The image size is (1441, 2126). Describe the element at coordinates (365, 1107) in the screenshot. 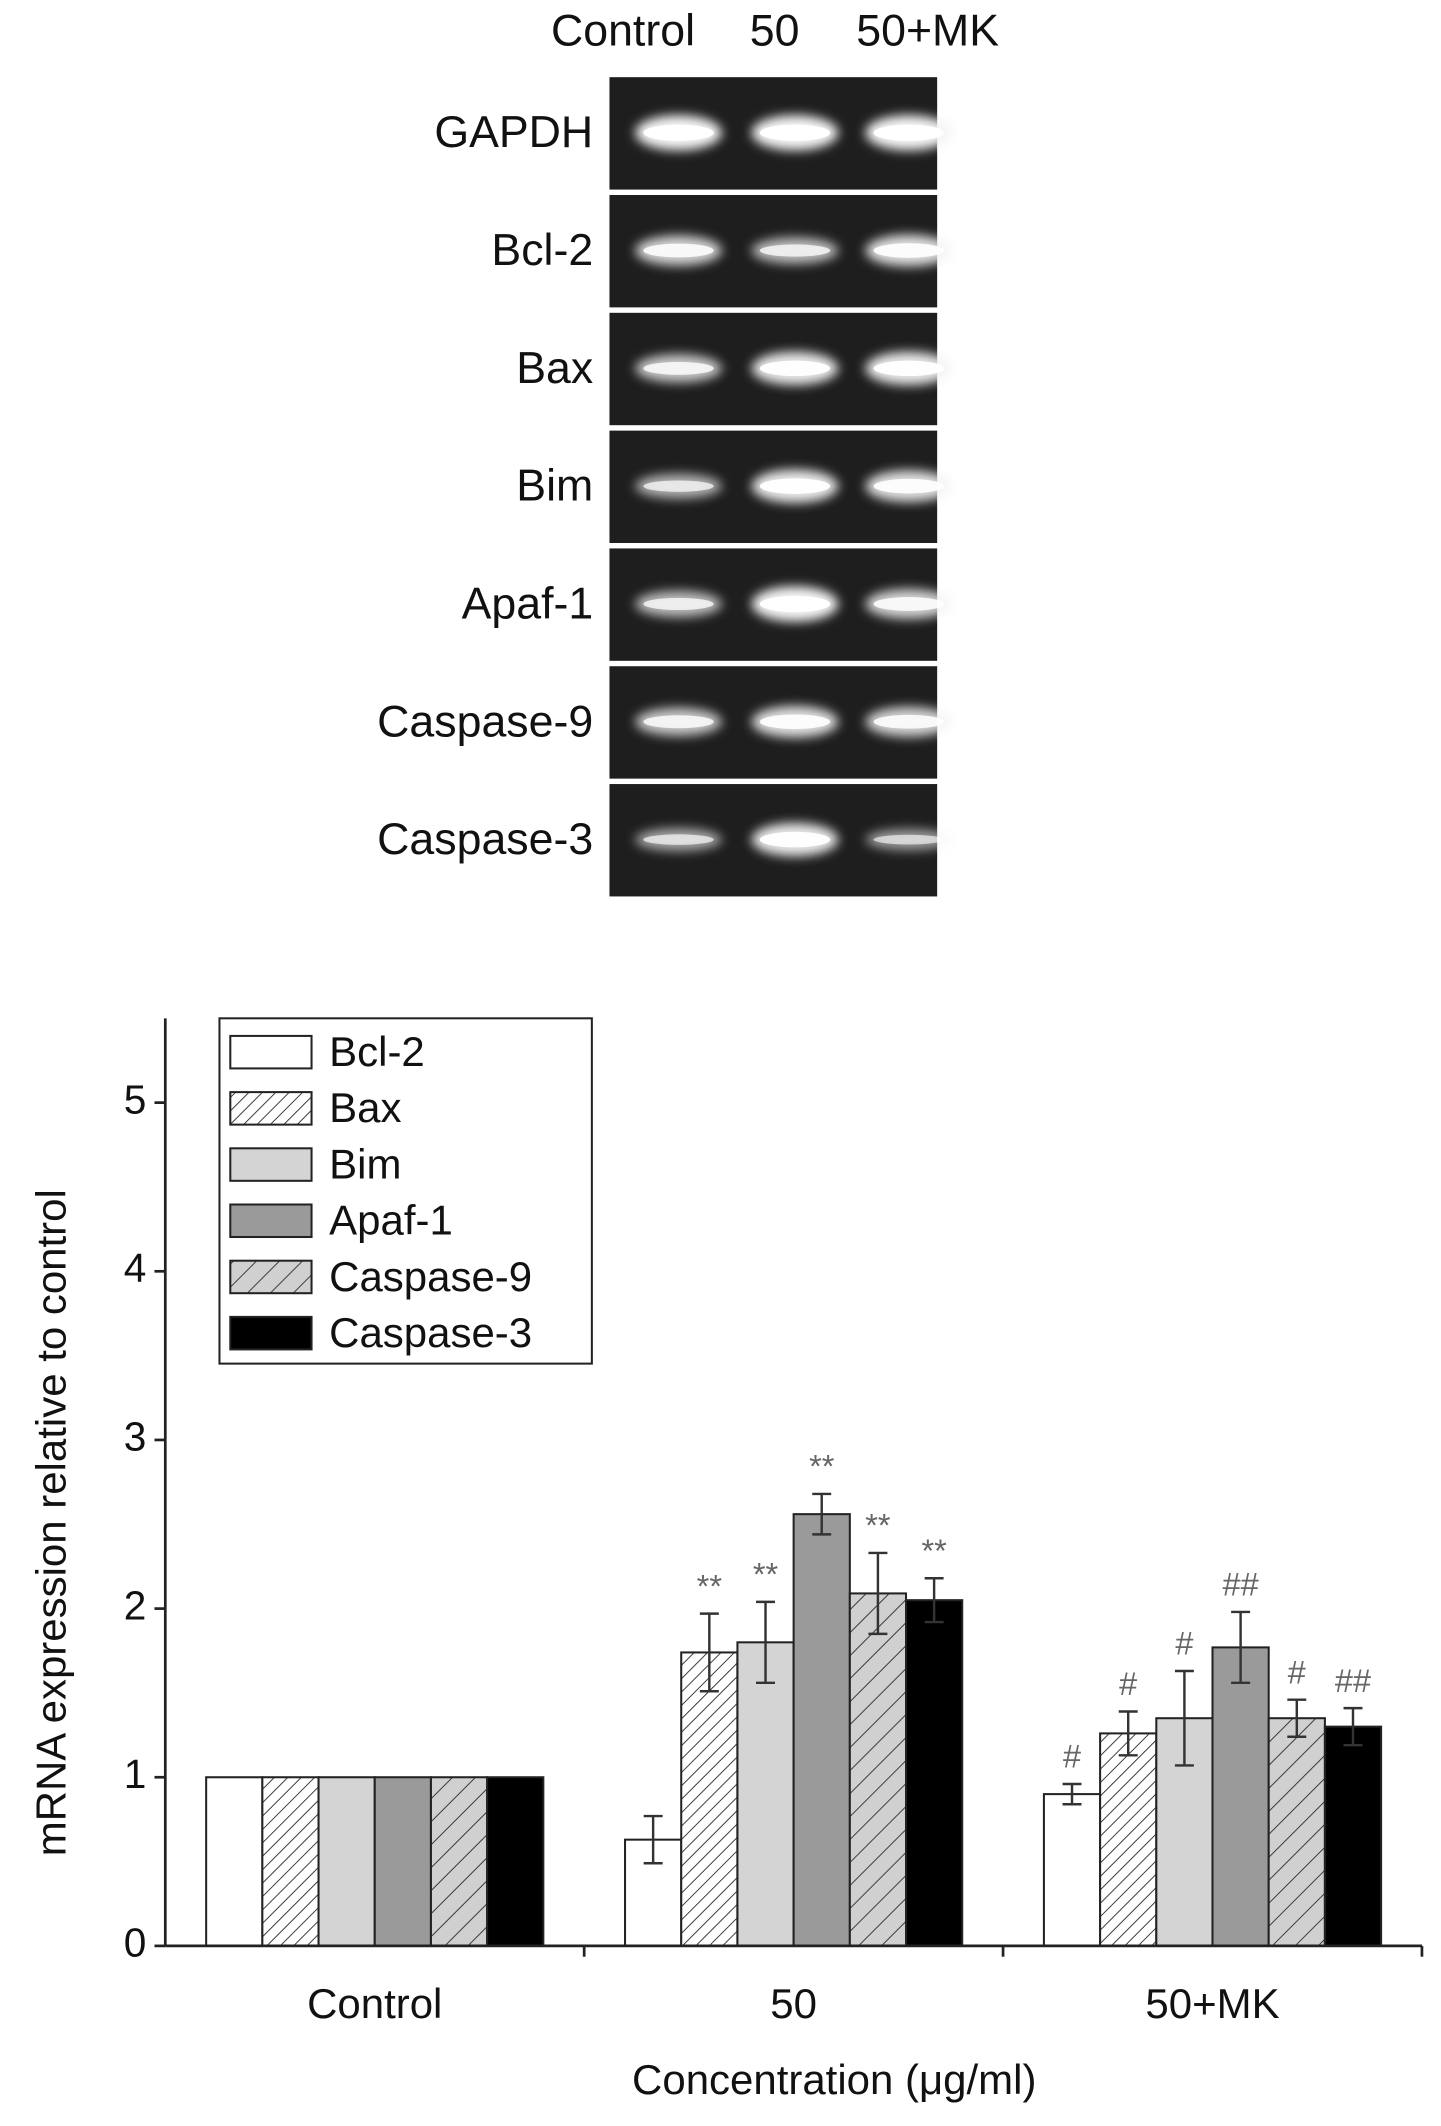

I see `legend-label: Bax` at that location.